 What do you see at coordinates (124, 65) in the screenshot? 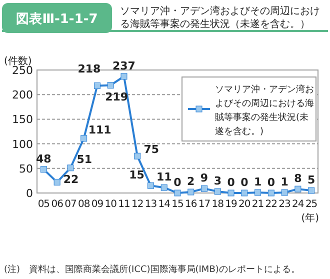
I see `data-label: 237` at bounding box center [124, 65].